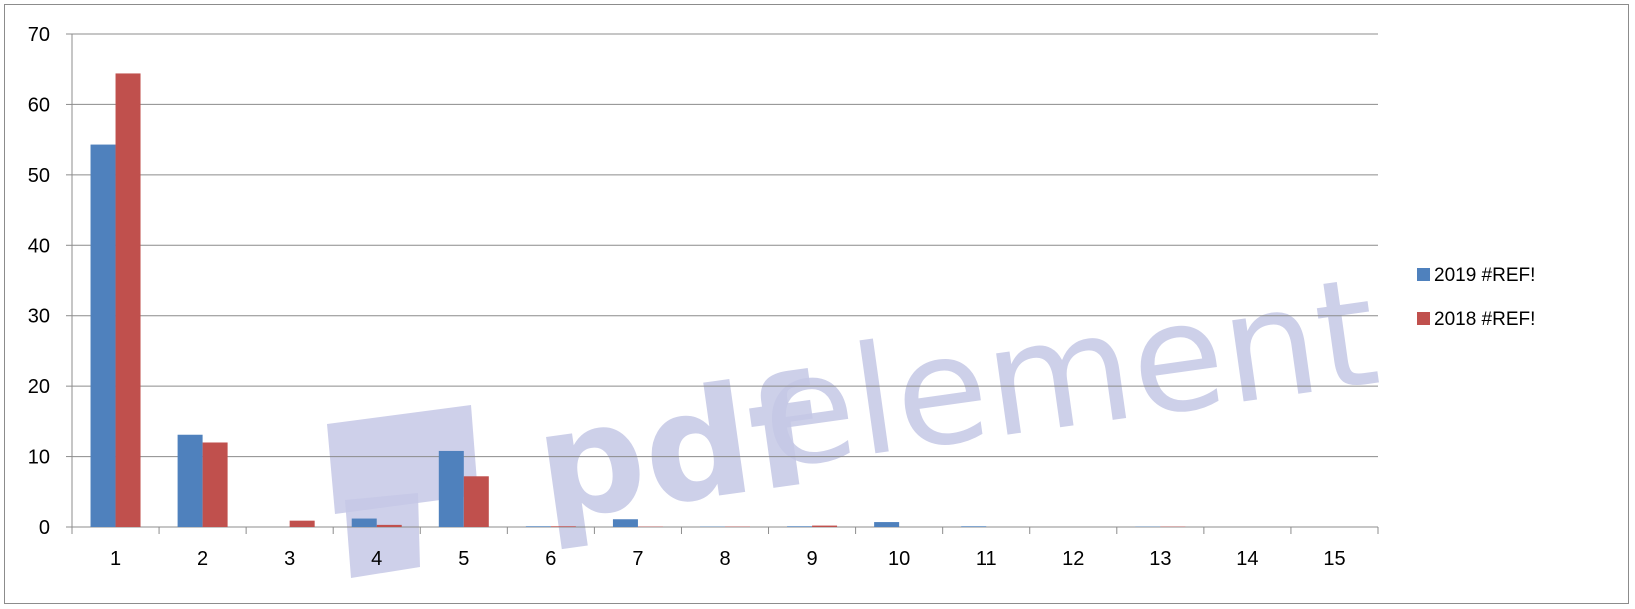 Image resolution: width=1635 pixels, height=609 pixels. Describe the element at coordinates (724, 559) in the screenshot. I see `x-tick-label: 8` at that location.